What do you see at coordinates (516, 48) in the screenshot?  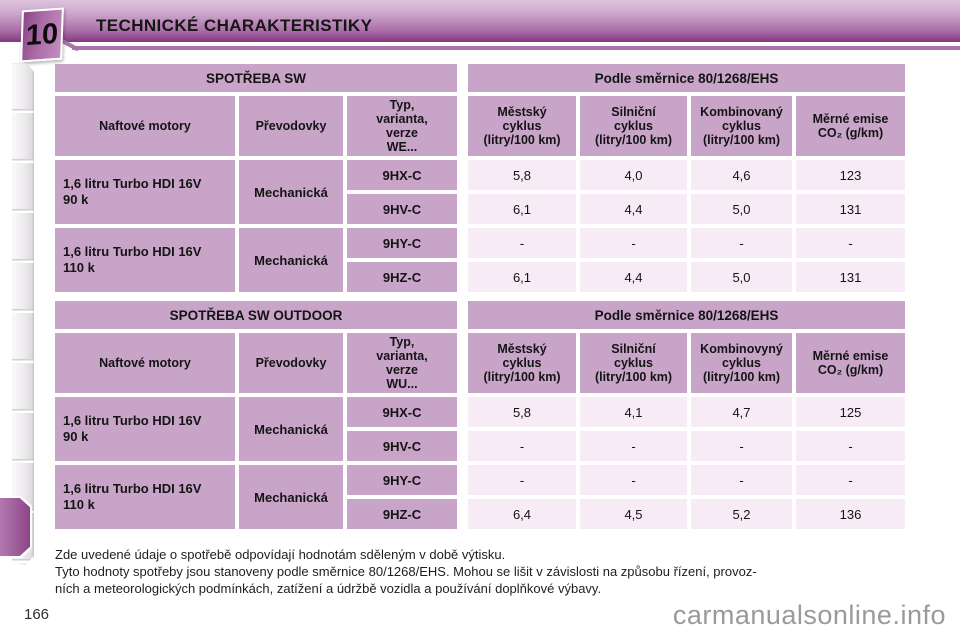 I see `header-accent-line` at bounding box center [516, 48].